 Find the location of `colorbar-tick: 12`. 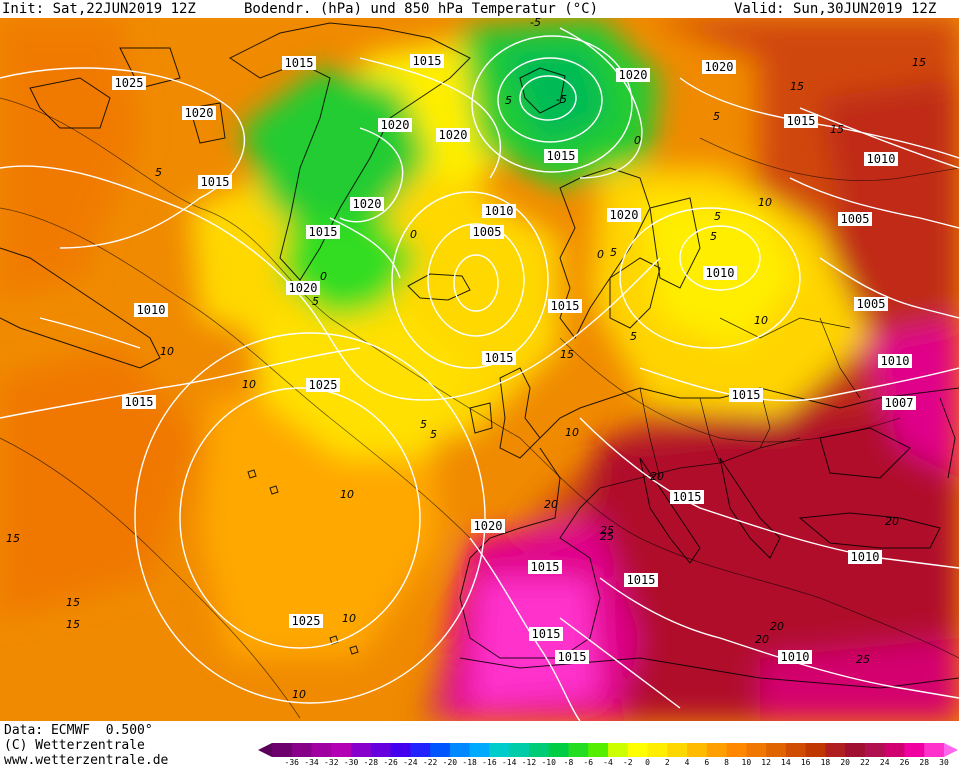

colorbar-tick: 12 is located at coordinates (766, 762).